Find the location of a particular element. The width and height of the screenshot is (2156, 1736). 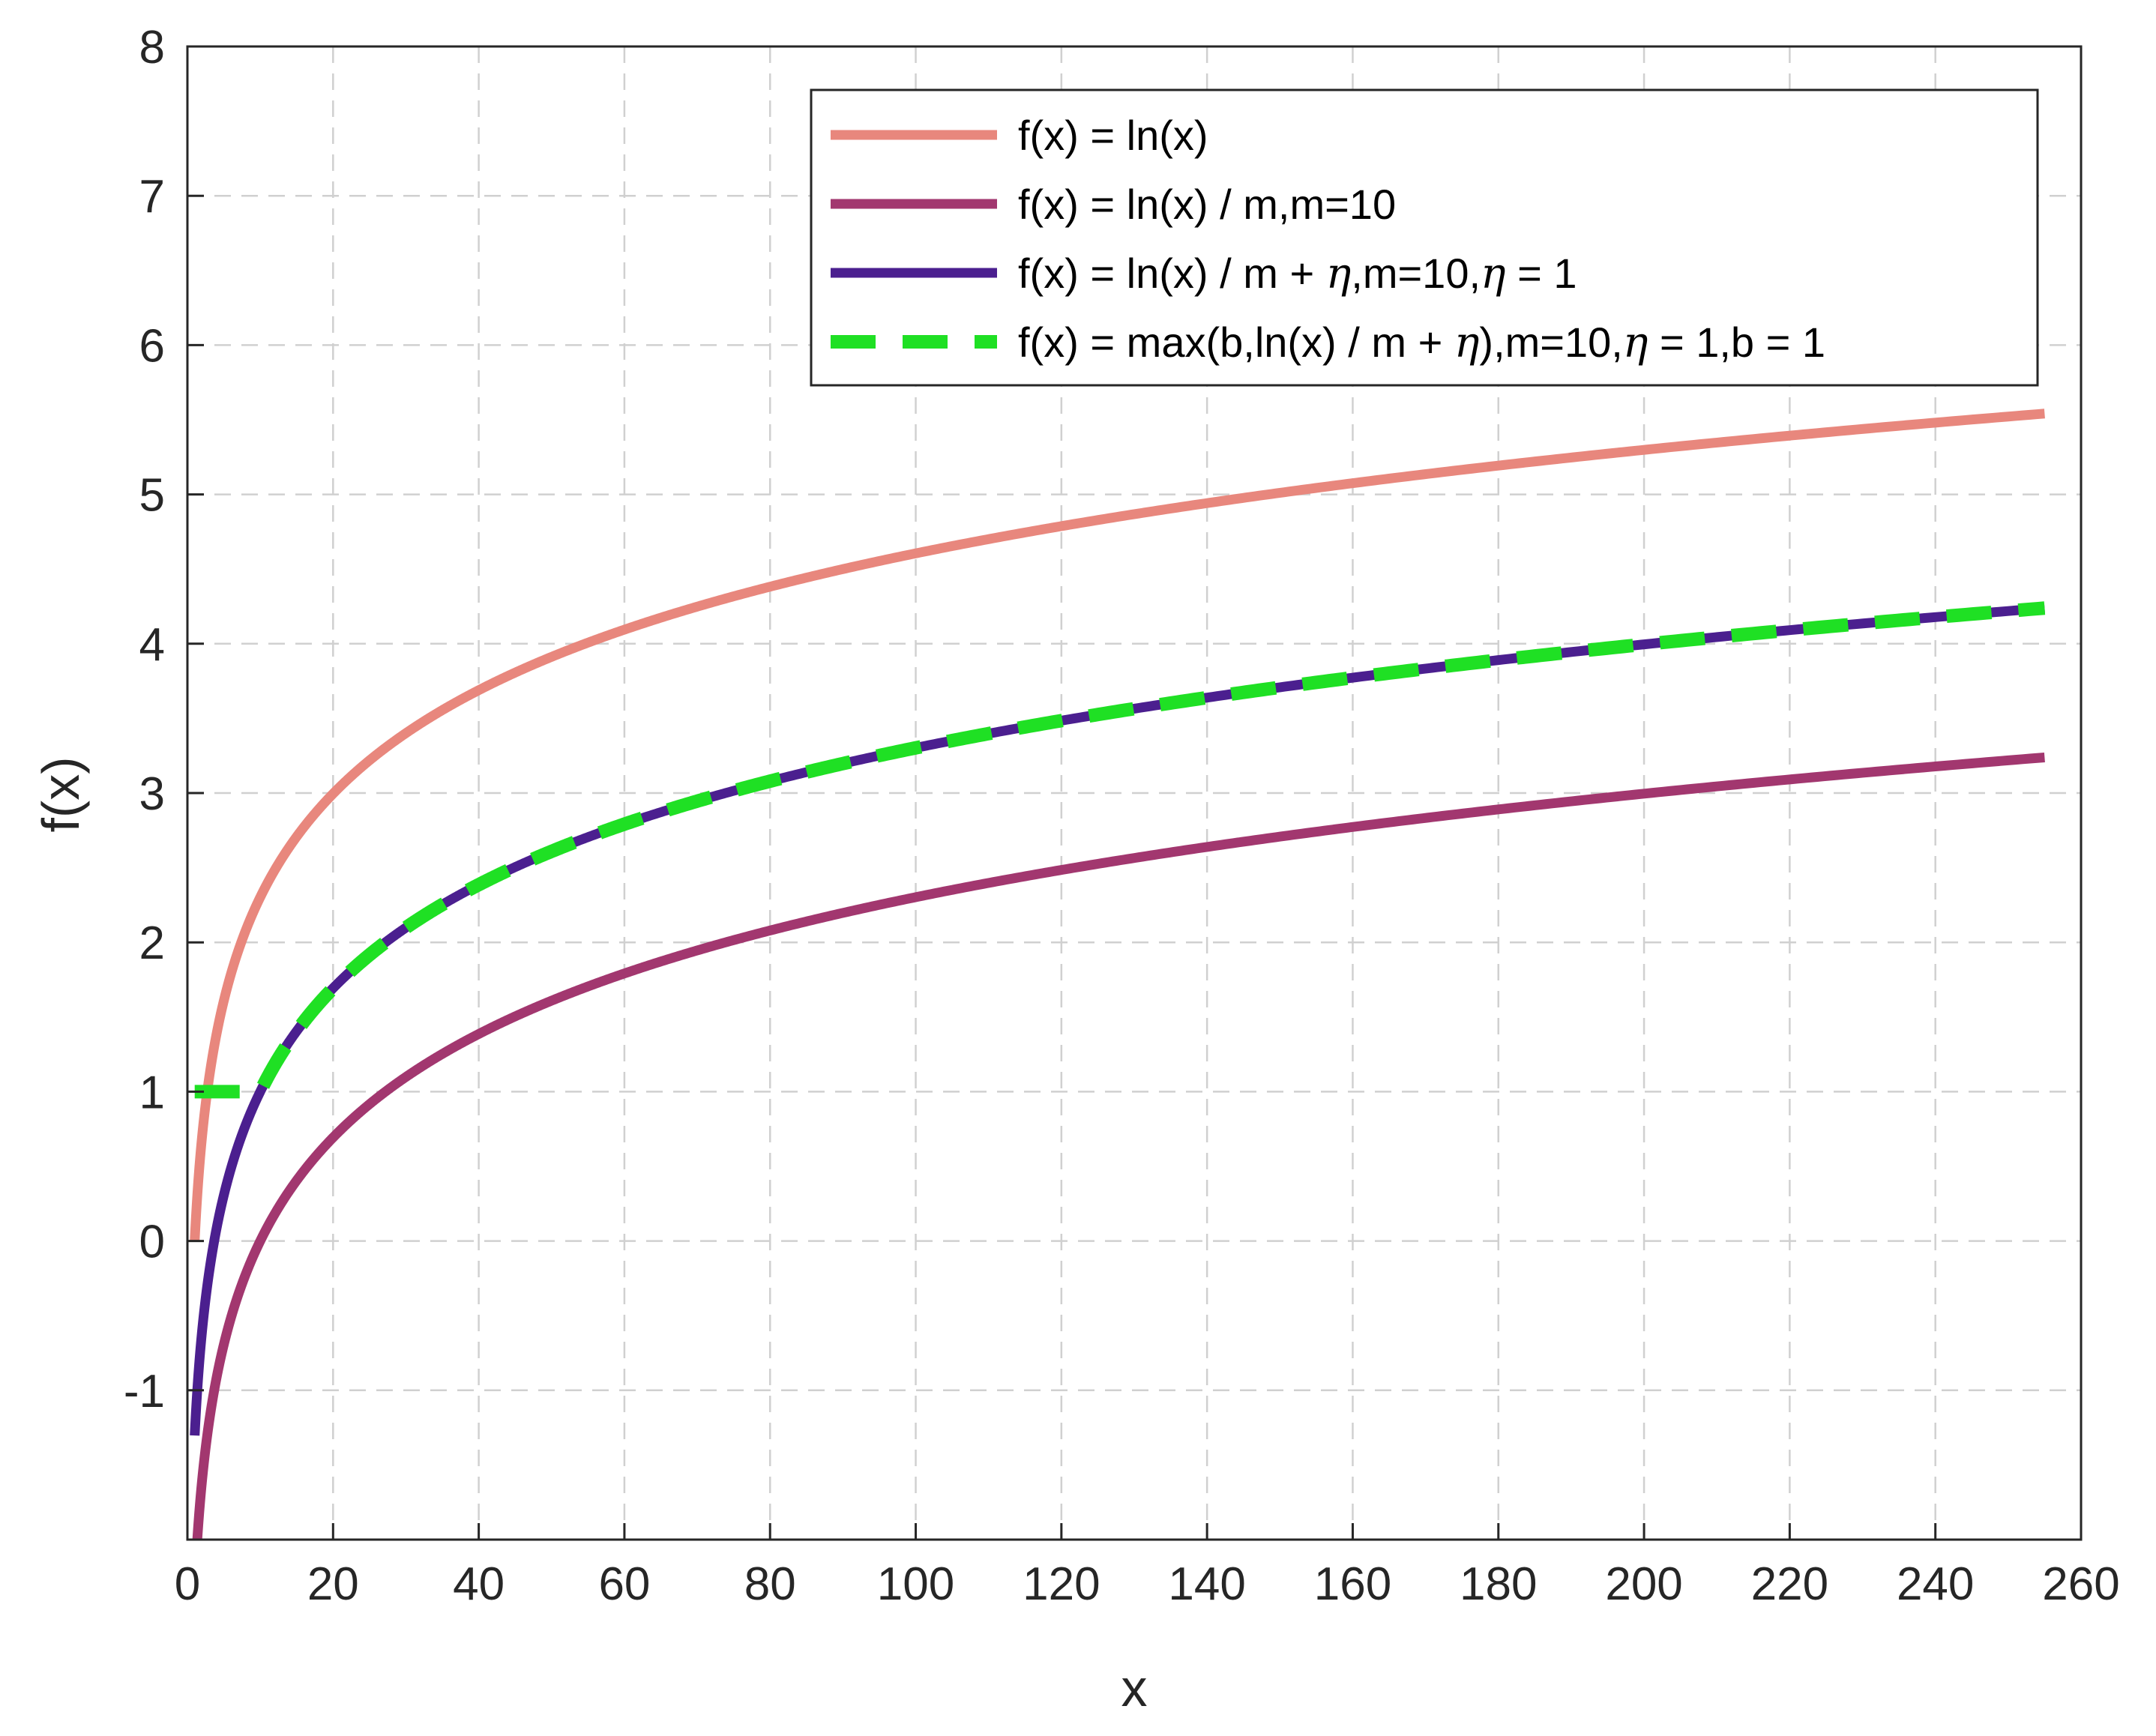

x-tick-label-2: 40 is located at coordinates (479, 1584).